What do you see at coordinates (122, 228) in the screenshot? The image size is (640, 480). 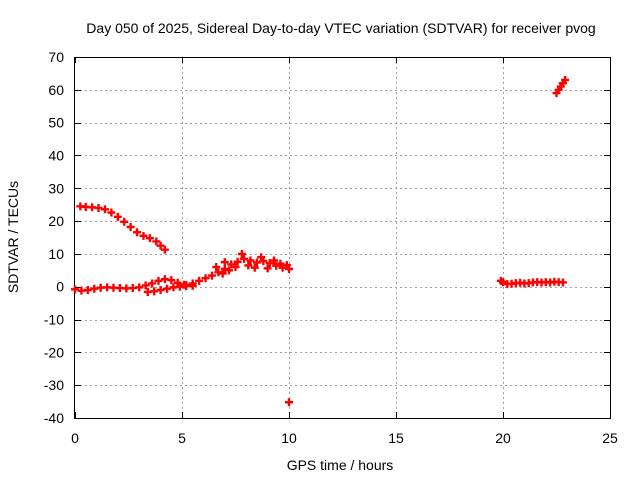 I see `series-track-a-decreasing` at bounding box center [122, 228].